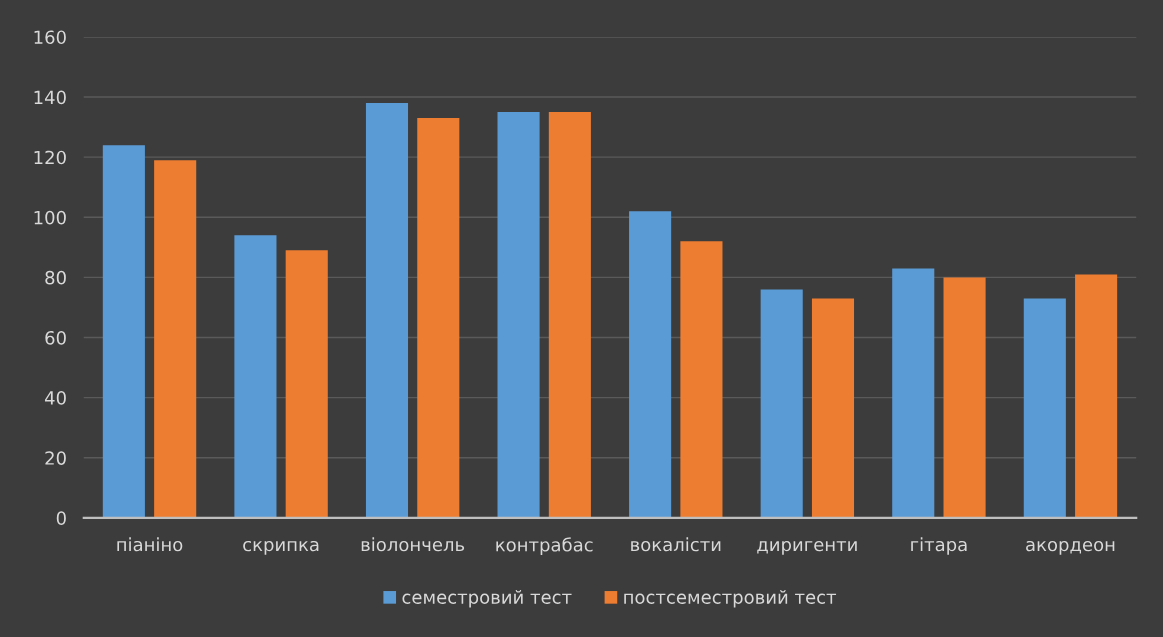  What do you see at coordinates (50, 37) in the screenshot?
I see `y-tick-label: 160` at bounding box center [50, 37].